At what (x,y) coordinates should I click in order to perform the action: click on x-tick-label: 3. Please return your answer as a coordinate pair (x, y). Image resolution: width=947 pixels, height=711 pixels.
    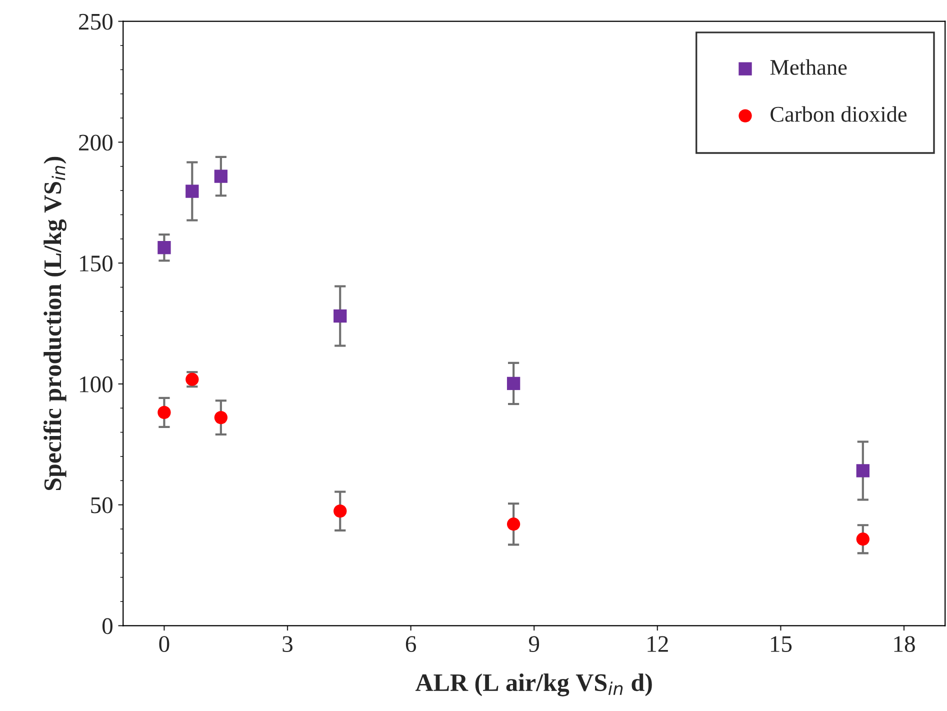
    Looking at the image, I should click on (287, 644).